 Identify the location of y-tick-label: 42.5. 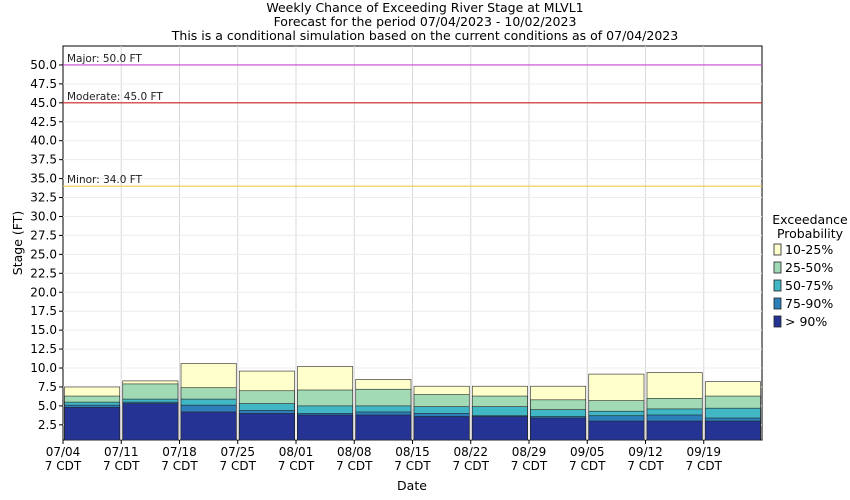
(43, 122).